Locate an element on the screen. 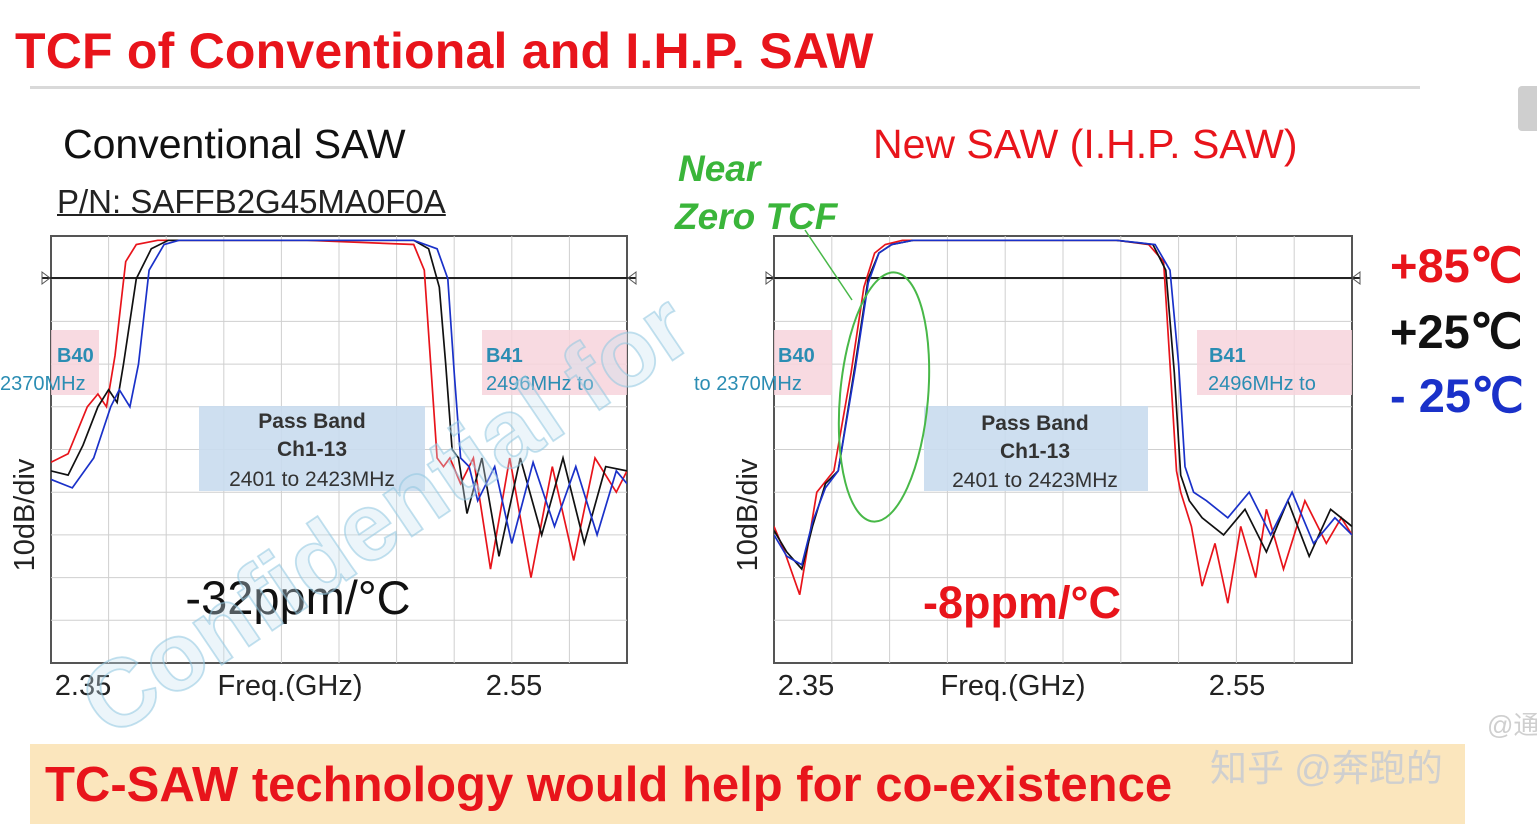 The width and height of the screenshot is (1537, 825). left-panel-title: Conventional SAW is located at coordinates (234, 144).